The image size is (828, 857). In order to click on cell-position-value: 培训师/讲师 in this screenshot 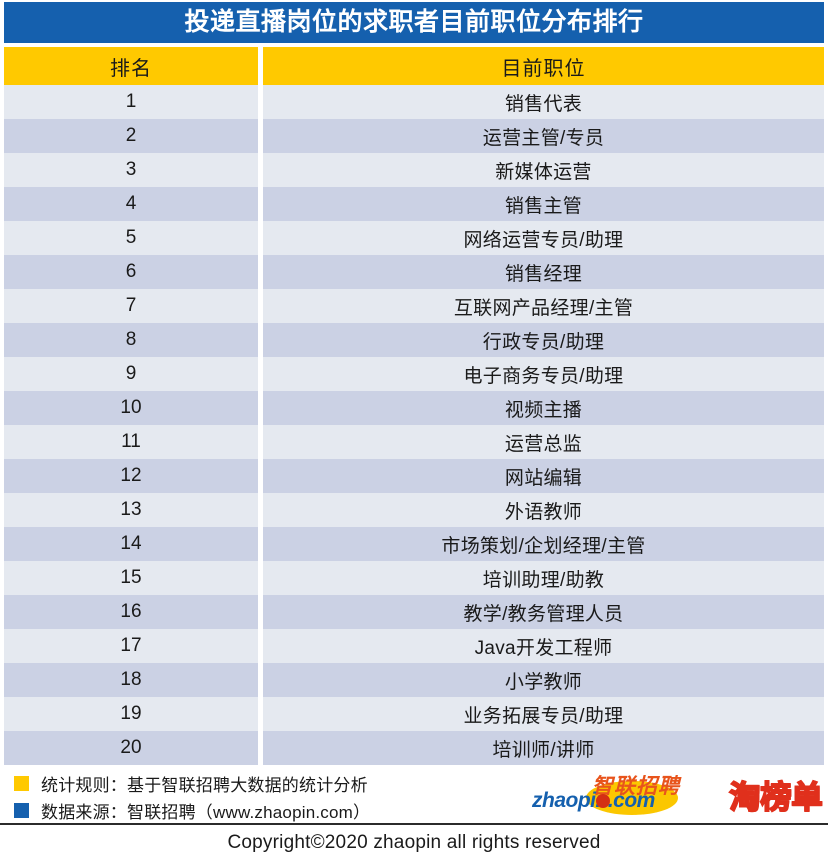, I will do `click(543, 750)`.